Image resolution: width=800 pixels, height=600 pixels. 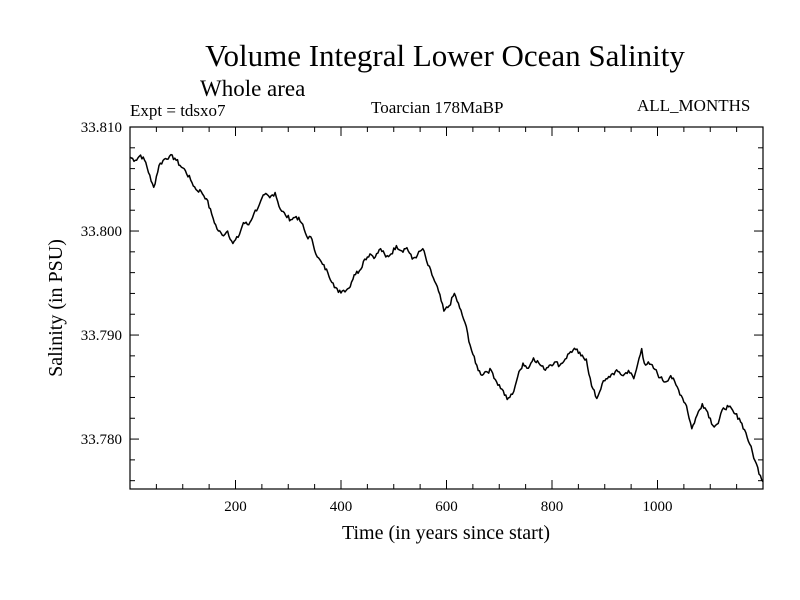 I want to click on experiment-label: Expt = tdsxo7, so click(x=178, y=110).